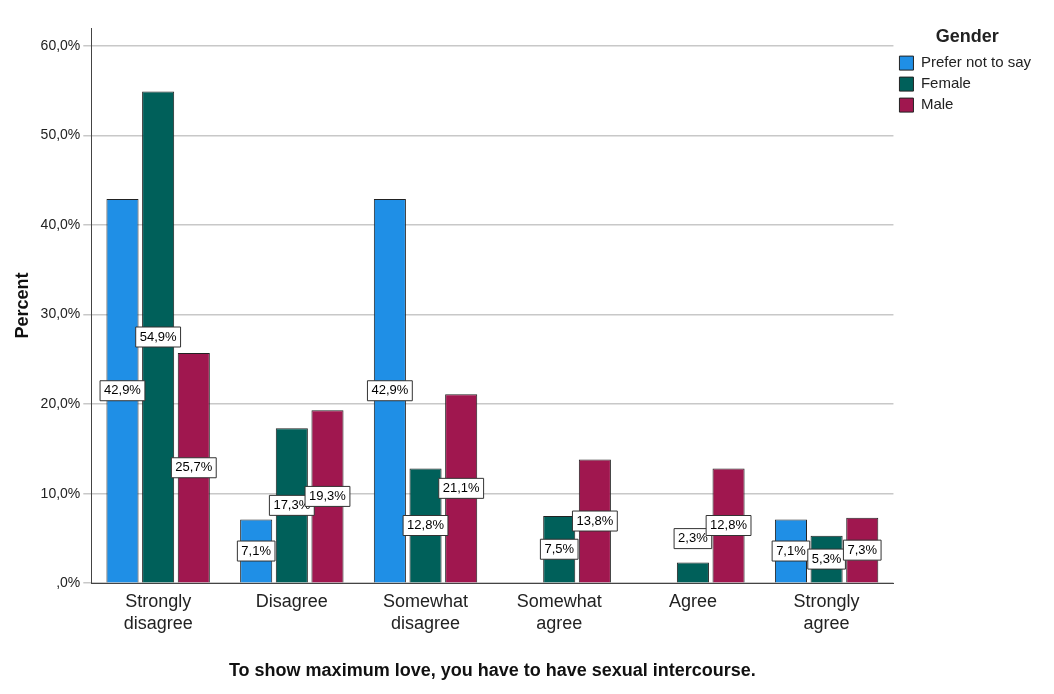  What do you see at coordinates (60, 44) in the screenshot?
I see `y-tick-label: 60,0%` at bounding box center [60, 44].